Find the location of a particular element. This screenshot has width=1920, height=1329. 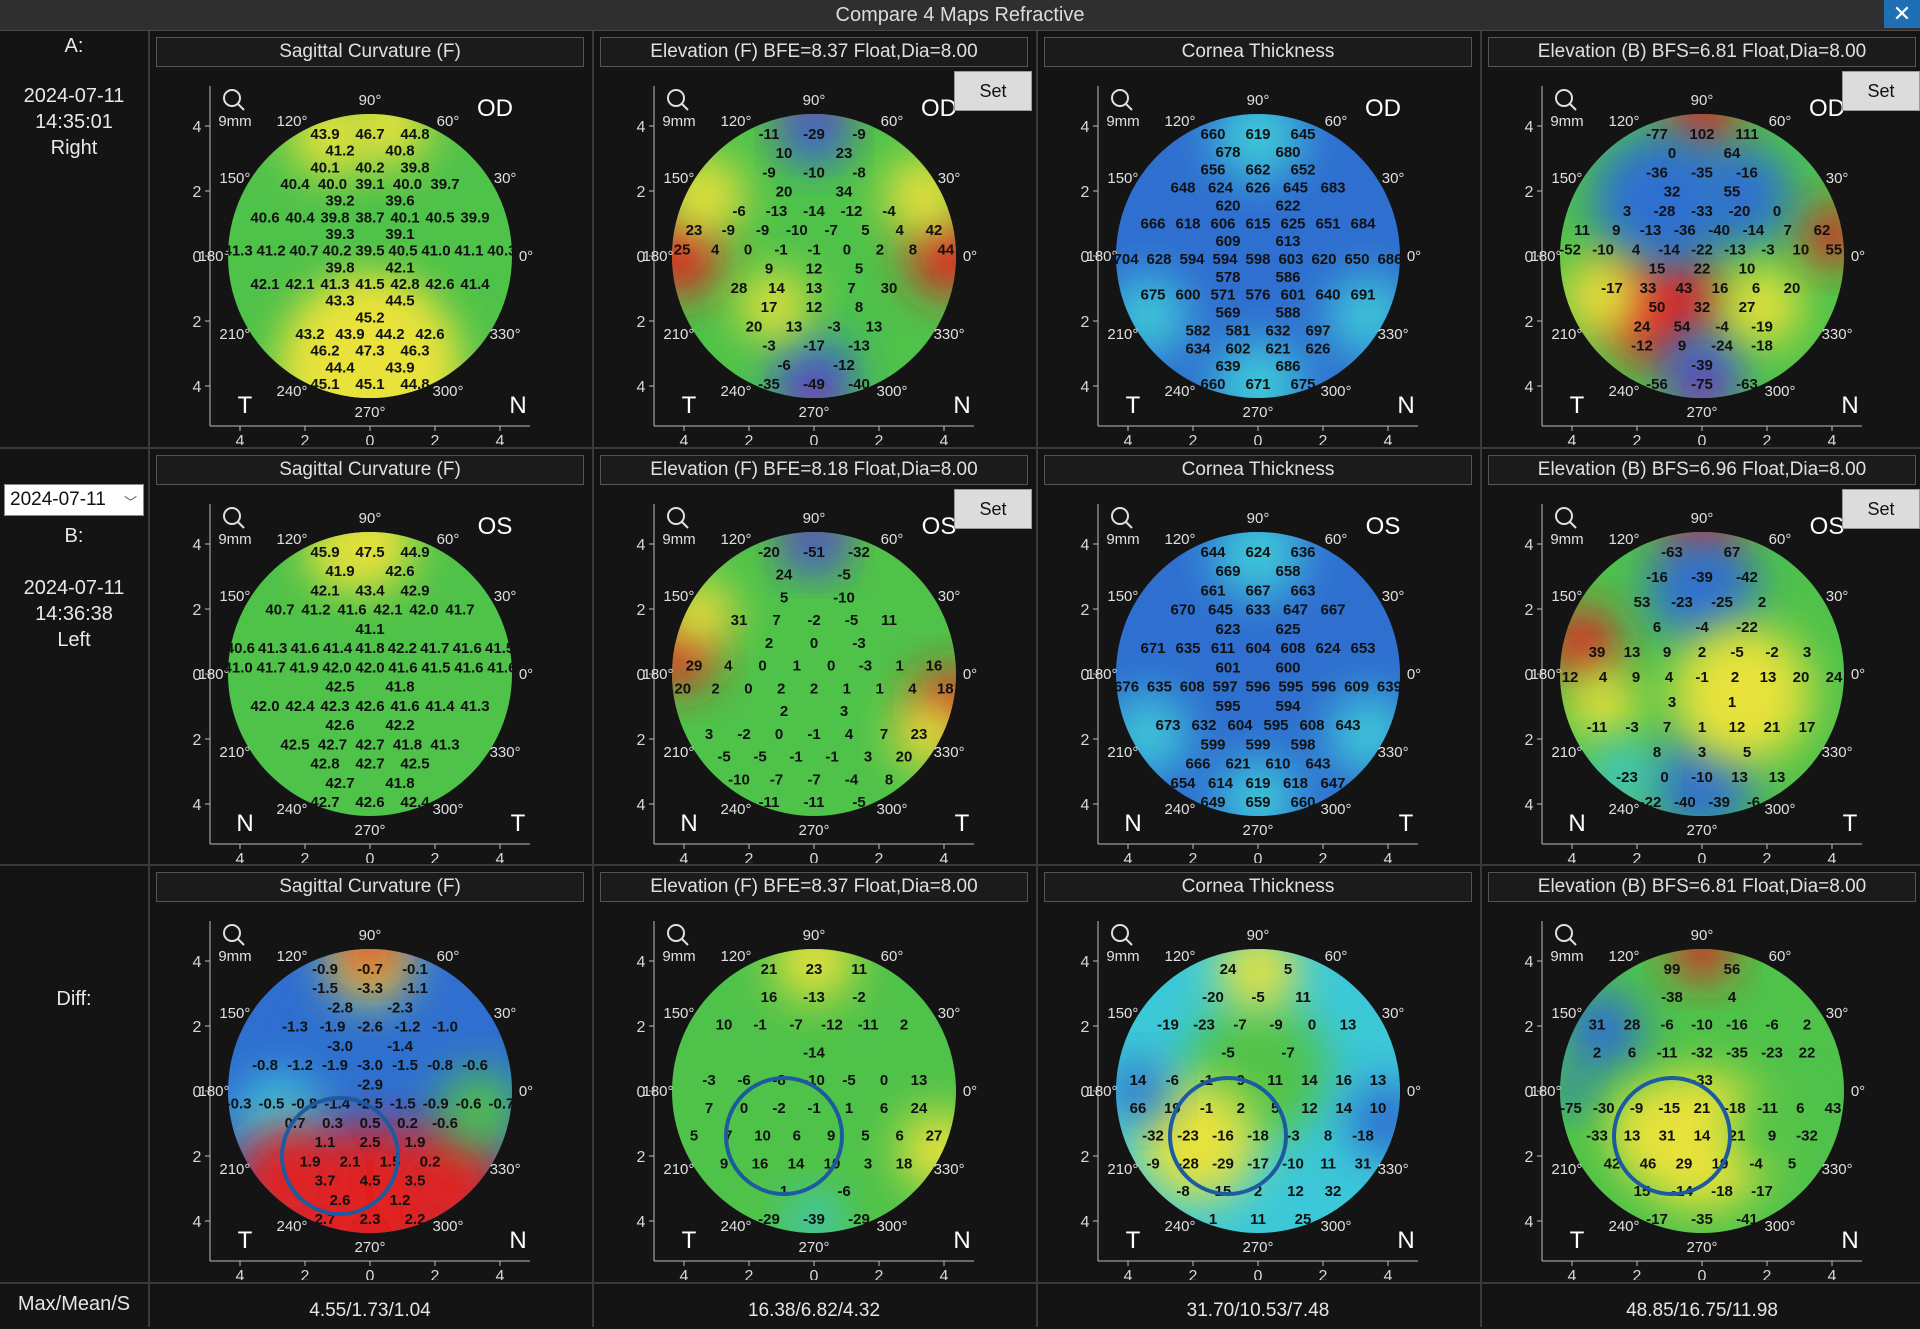

map-value: -5 is located at coordinates (723, 757).